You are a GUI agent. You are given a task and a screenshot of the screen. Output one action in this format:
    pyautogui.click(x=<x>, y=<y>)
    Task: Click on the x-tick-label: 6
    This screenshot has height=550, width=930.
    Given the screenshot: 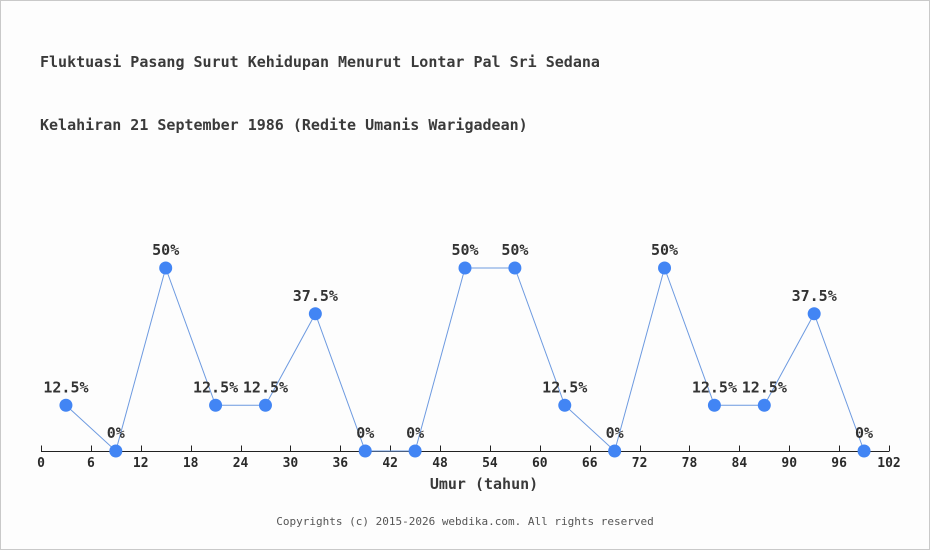 What is the action you would take?
    pyautogui.click(x=91, y=463)
    